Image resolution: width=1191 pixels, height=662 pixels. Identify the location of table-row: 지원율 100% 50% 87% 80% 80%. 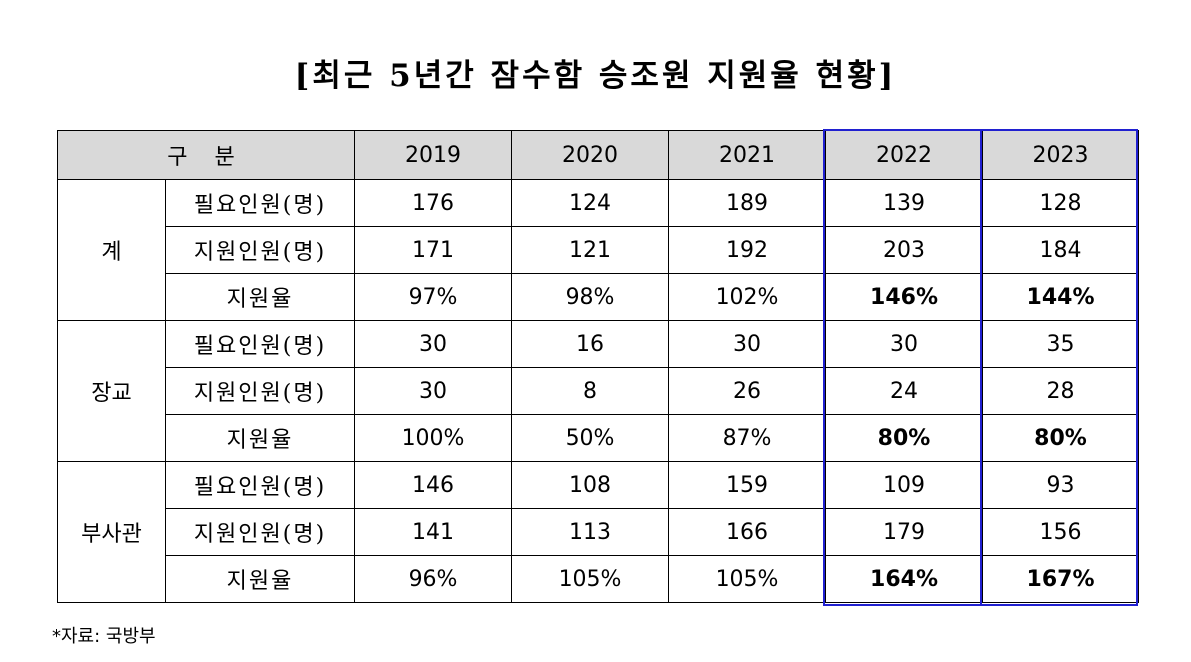
(599, 438).